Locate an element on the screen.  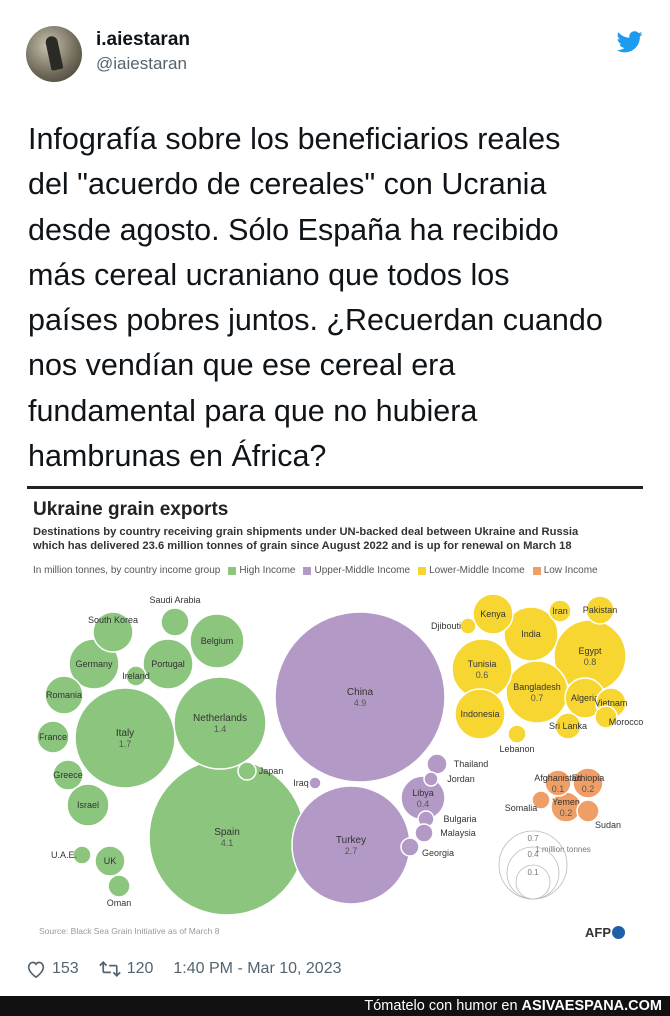
watermark-prefix: Tómatelo con humor en is located at coordinates (441, 1006).